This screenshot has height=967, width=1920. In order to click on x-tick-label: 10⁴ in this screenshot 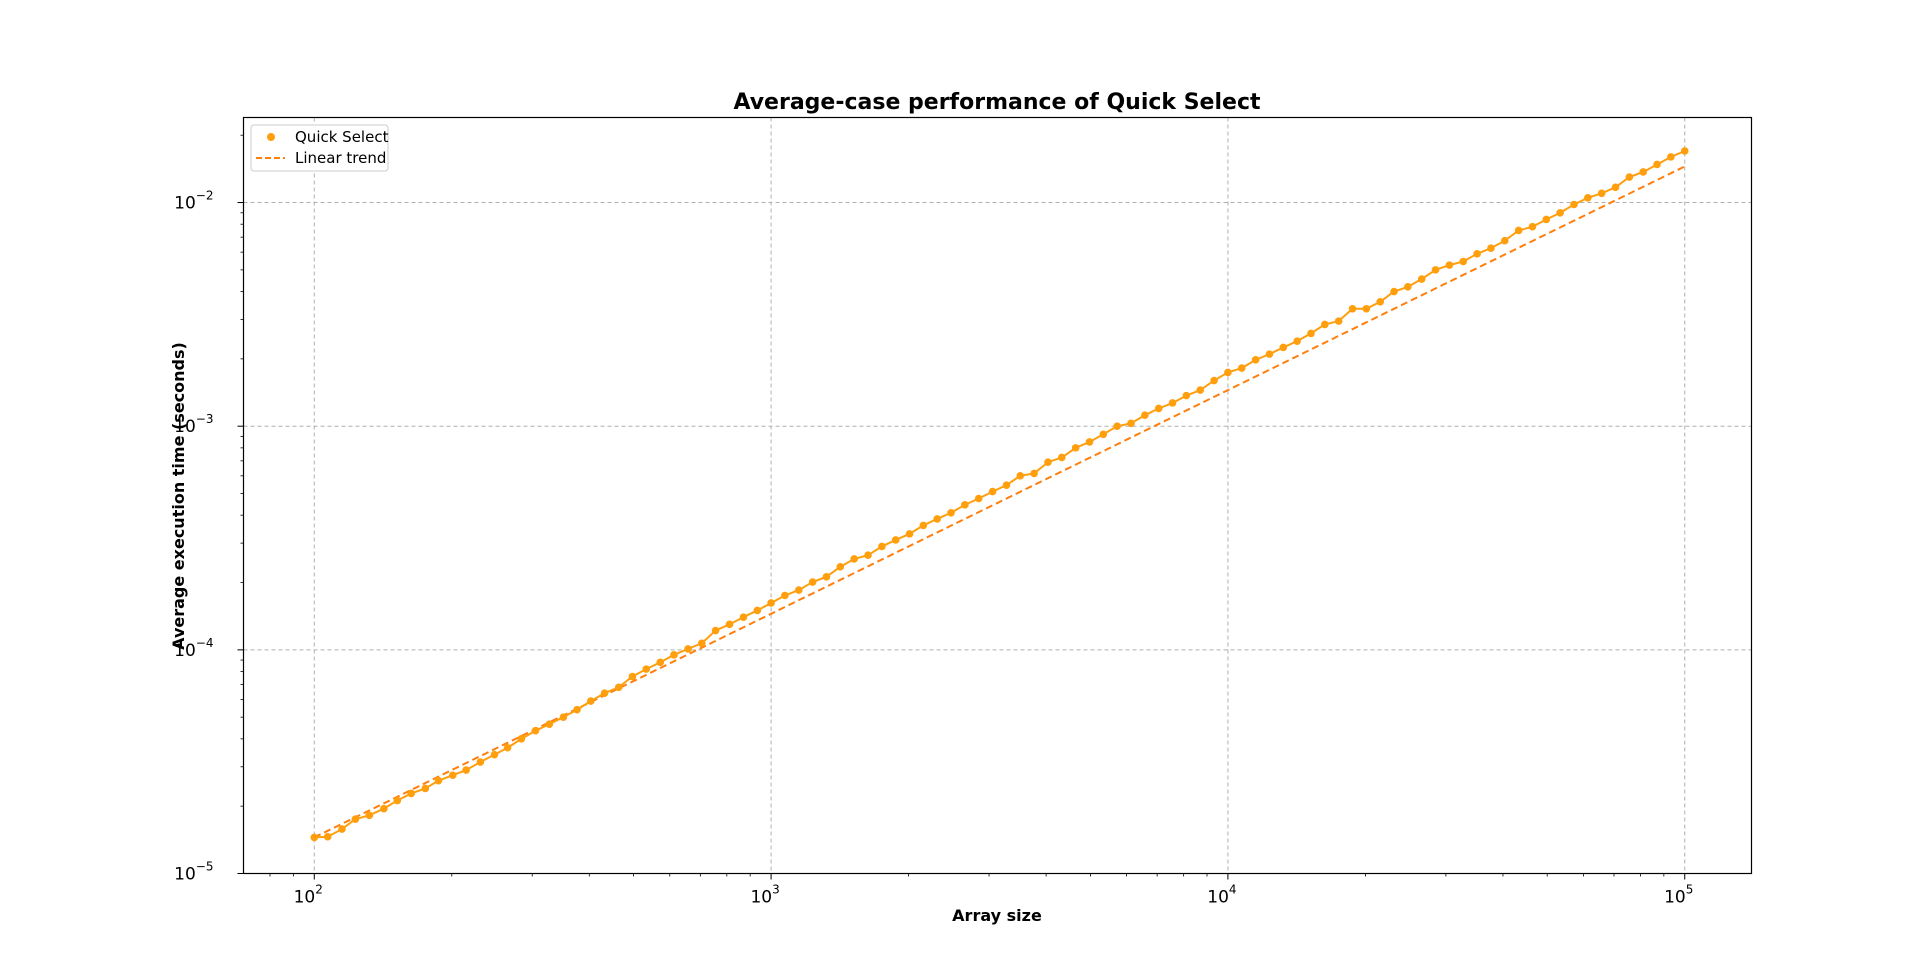, I will do `click(1221, 895)`.